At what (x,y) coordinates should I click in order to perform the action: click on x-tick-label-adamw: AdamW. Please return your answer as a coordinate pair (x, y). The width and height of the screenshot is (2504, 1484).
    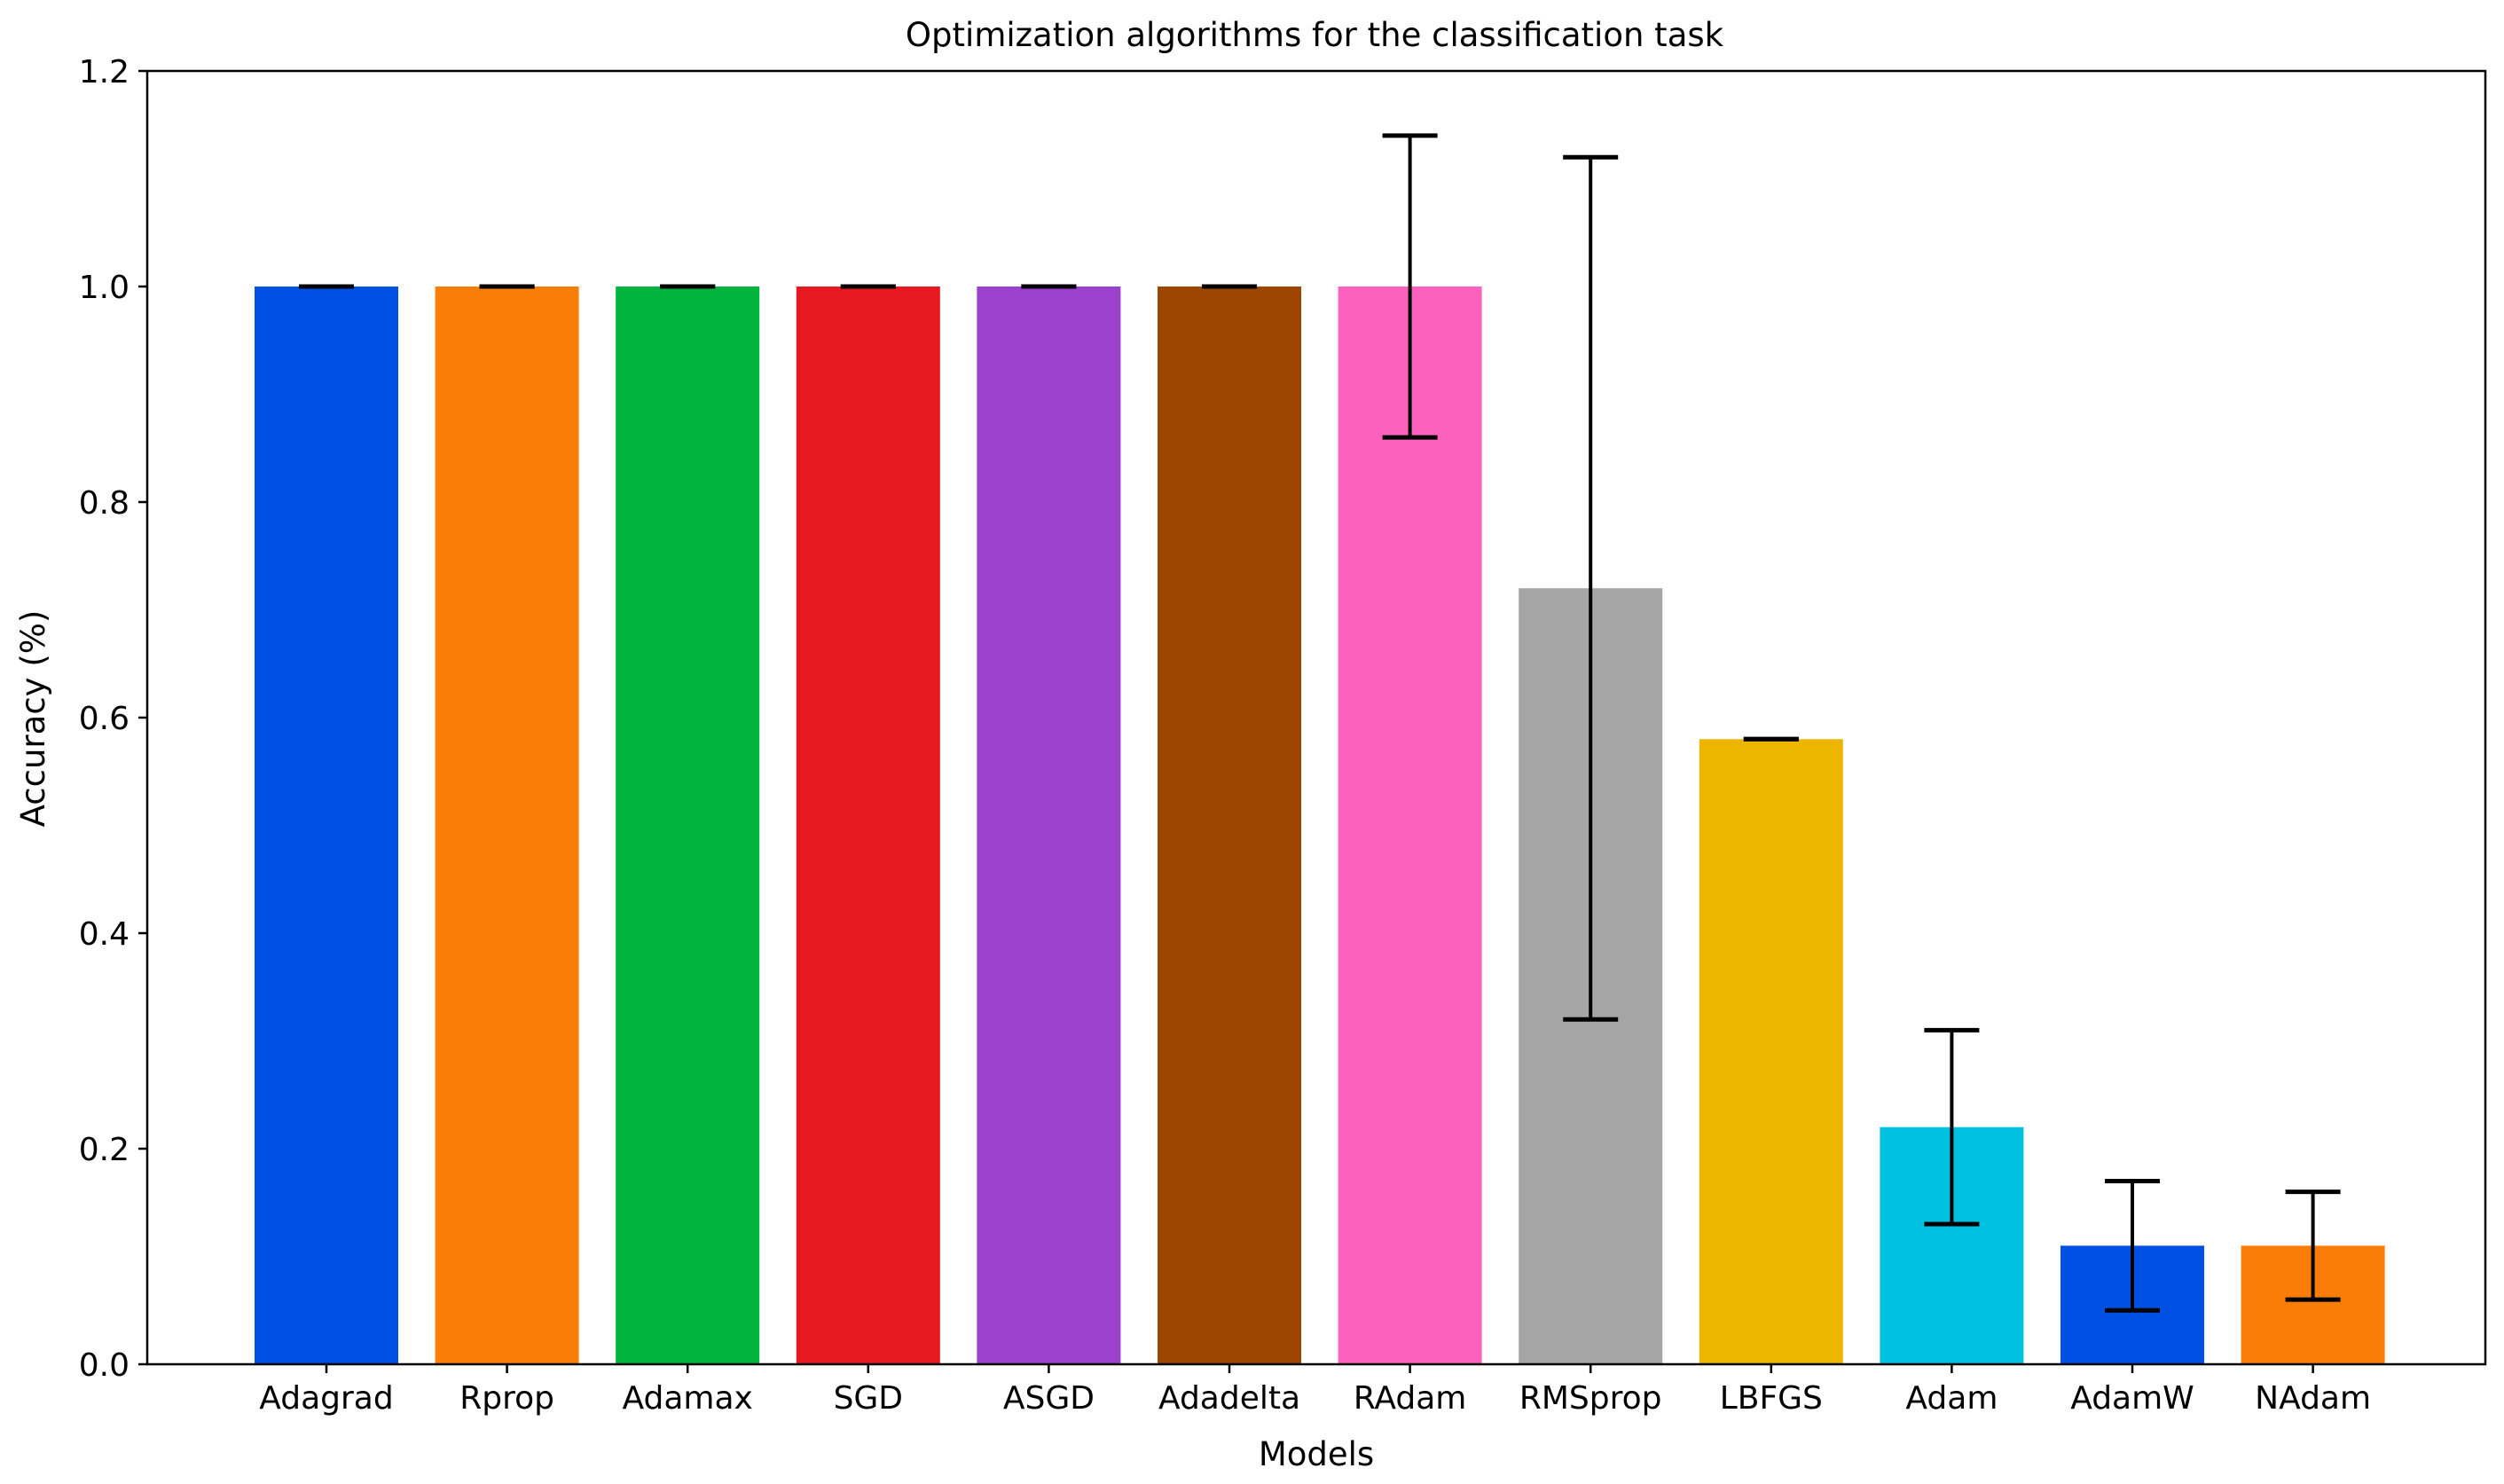
    Looking at the image, I should click on (2132, 1398).